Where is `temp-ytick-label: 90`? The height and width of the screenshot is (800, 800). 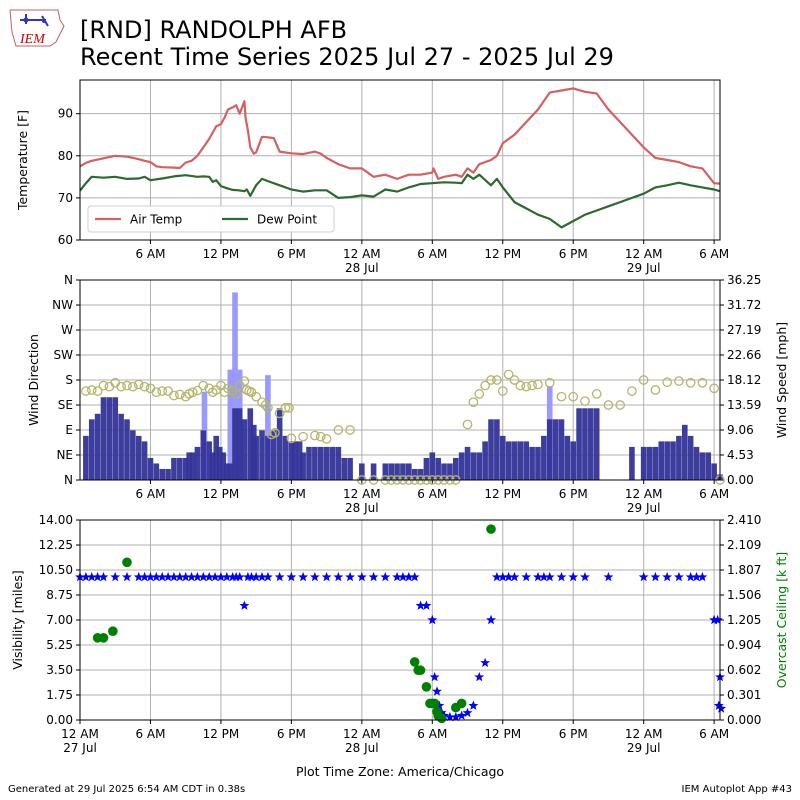
temp-ytick-label: 90 is located at coordinates (65, 114).